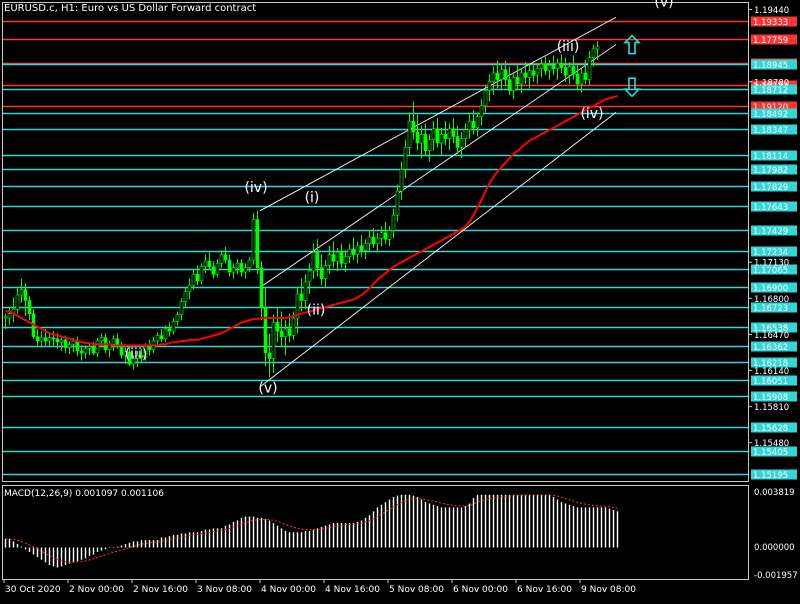 This screenshot has width=800, height=604. What do you see at coordinates (544, 590) in the screenshot?
I see `time-label: 6 Nov 16:00` at bounding box center [544, 590].